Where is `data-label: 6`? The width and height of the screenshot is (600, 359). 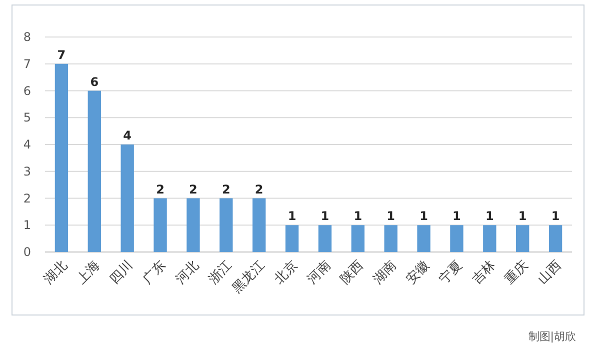 data-label: 6 is located at coordinates (94, 81).